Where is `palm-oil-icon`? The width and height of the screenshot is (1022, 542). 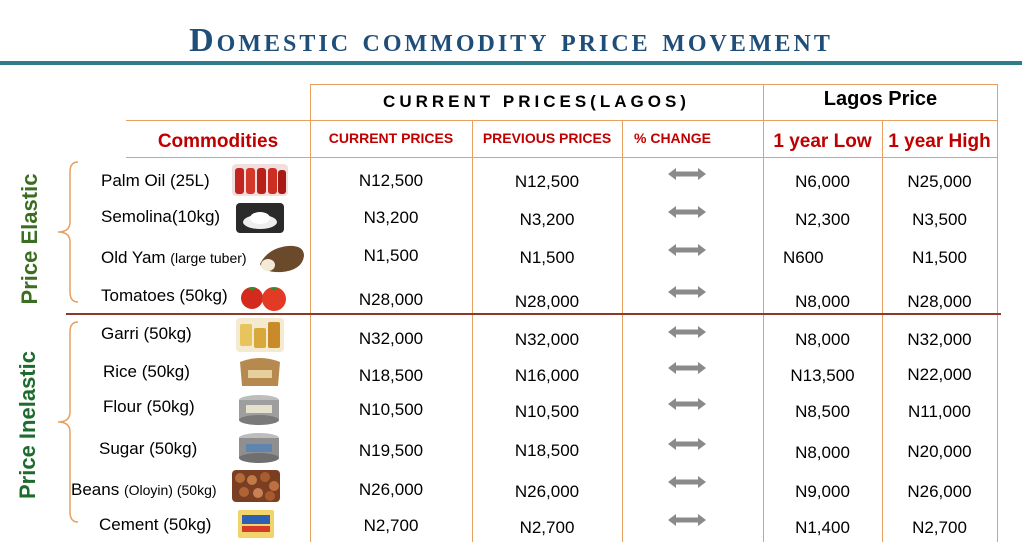
palm-oil-icon is located at coordinates (260, 180).